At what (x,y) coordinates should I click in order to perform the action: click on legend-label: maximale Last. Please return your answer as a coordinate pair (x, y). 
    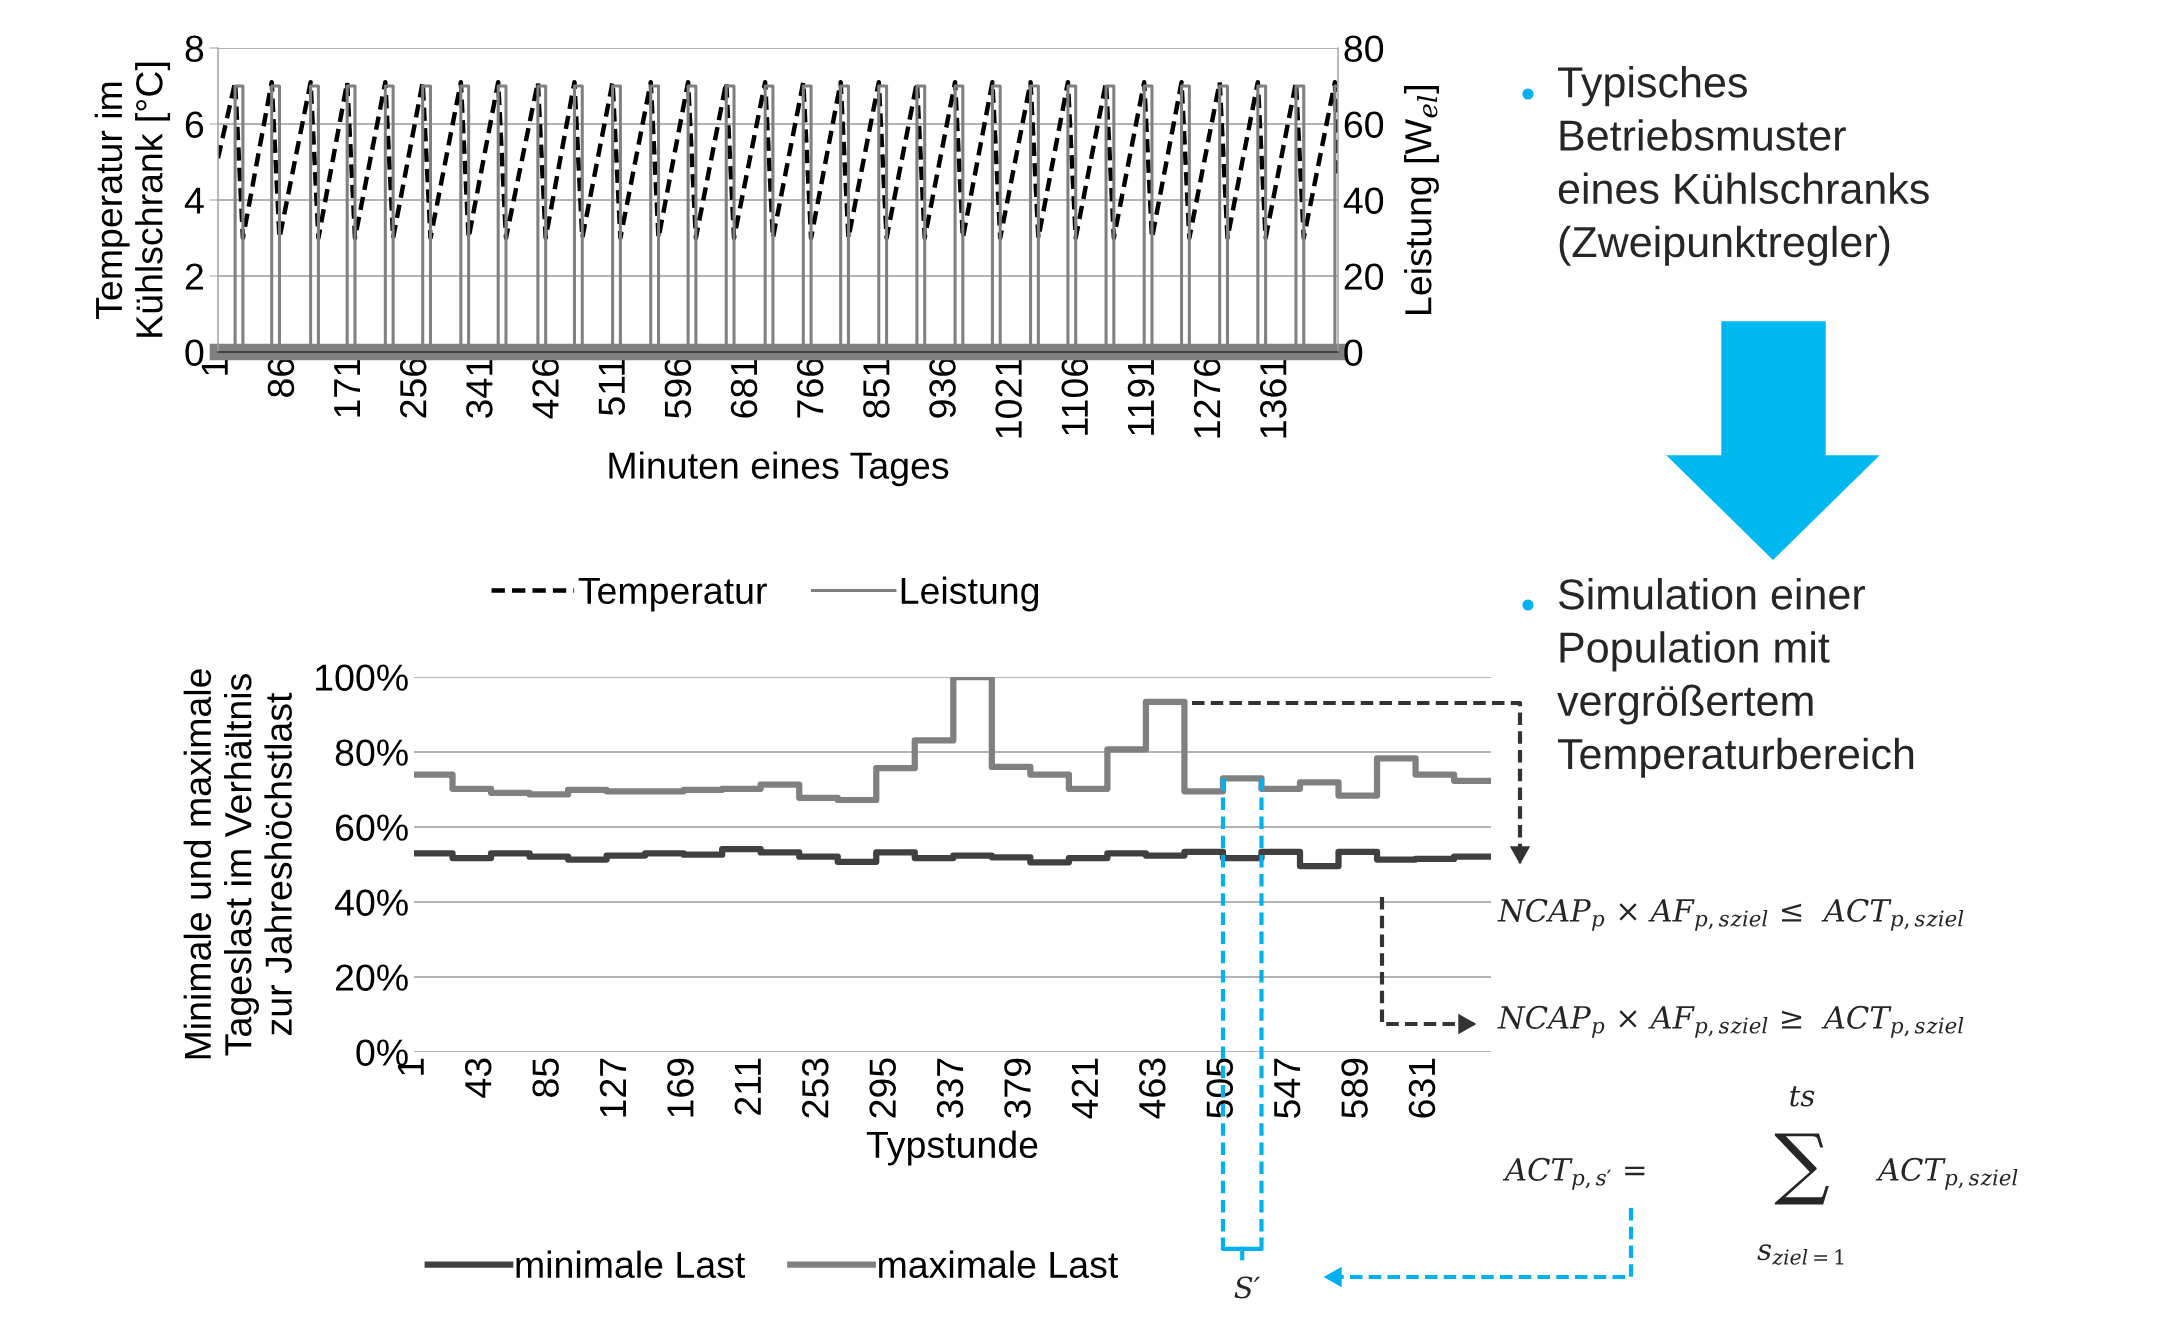
    Looking at the image, I should click on (999, 1264).